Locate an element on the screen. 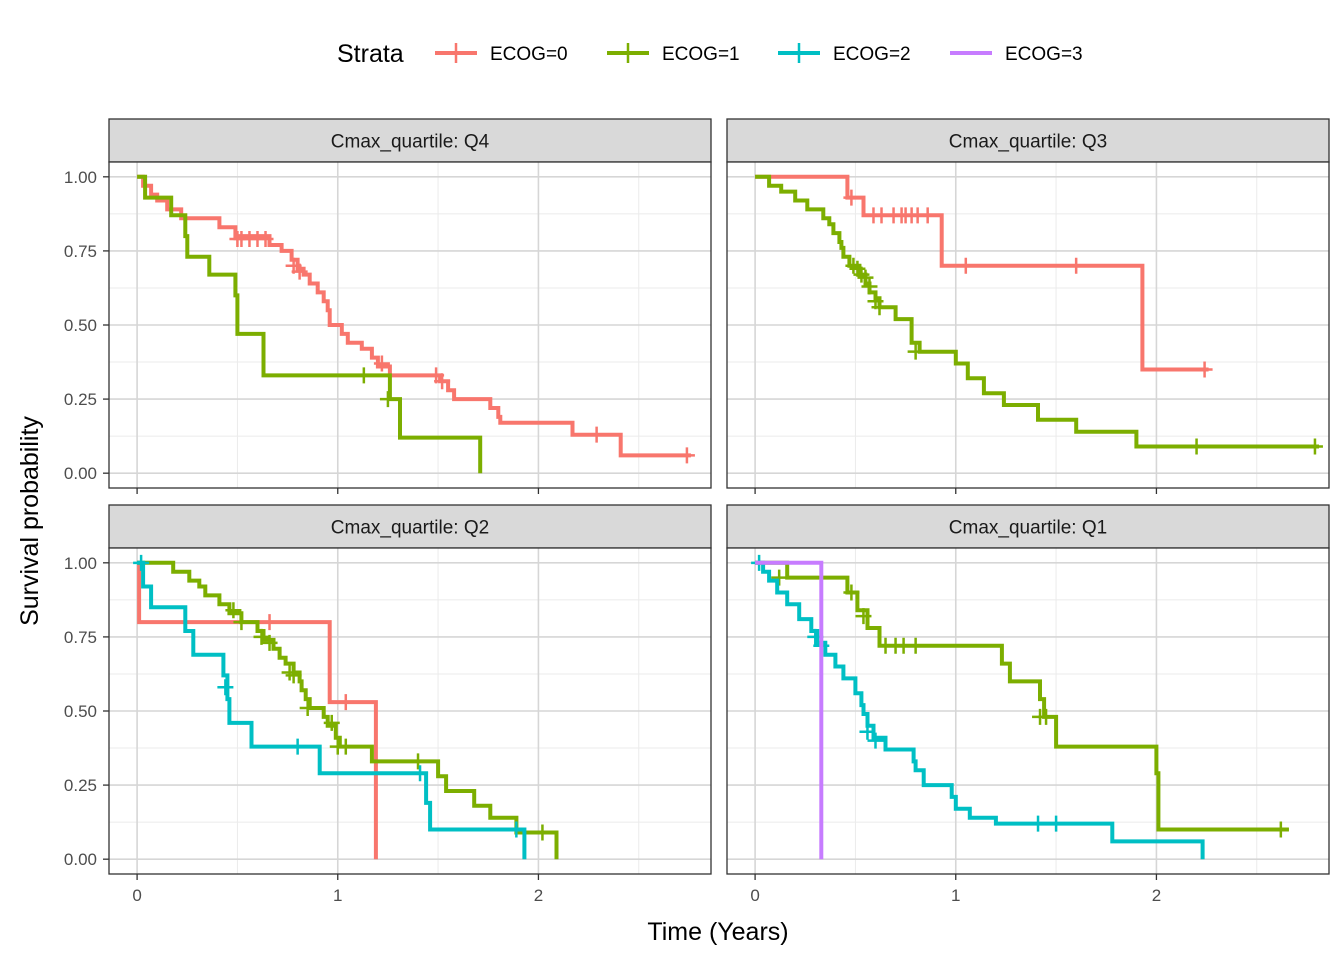  y-axis-title: Survival probability is located at coordinates (30, 521).